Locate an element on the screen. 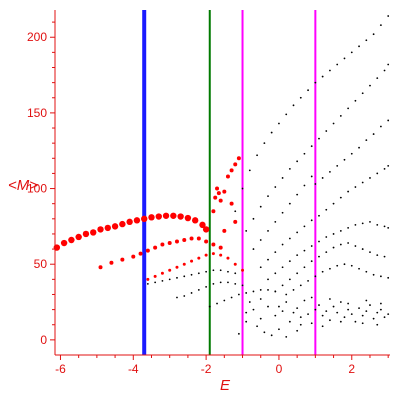  x-tick-label: 0 is located at coordinates (279, 369).